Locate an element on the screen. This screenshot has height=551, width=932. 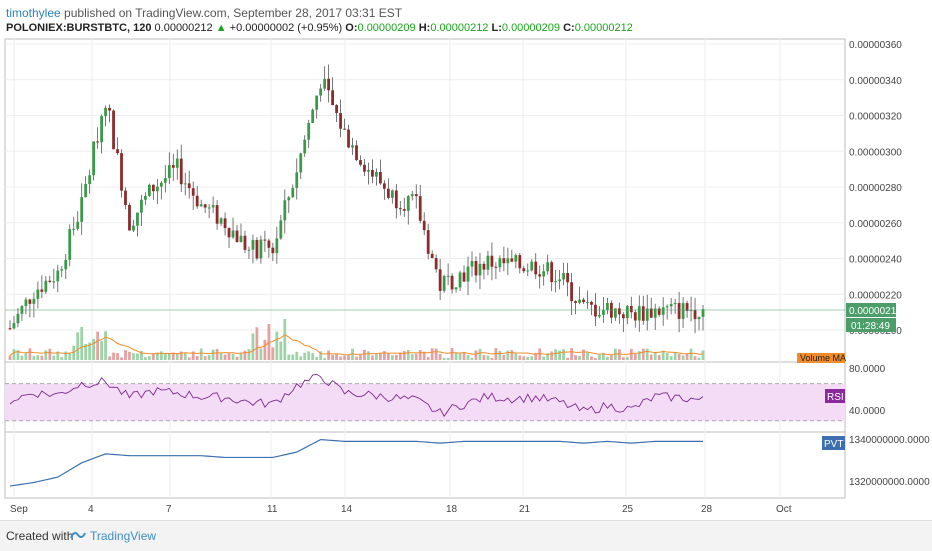
low-value: 0.00000209 is located at coordinates (531, 28).